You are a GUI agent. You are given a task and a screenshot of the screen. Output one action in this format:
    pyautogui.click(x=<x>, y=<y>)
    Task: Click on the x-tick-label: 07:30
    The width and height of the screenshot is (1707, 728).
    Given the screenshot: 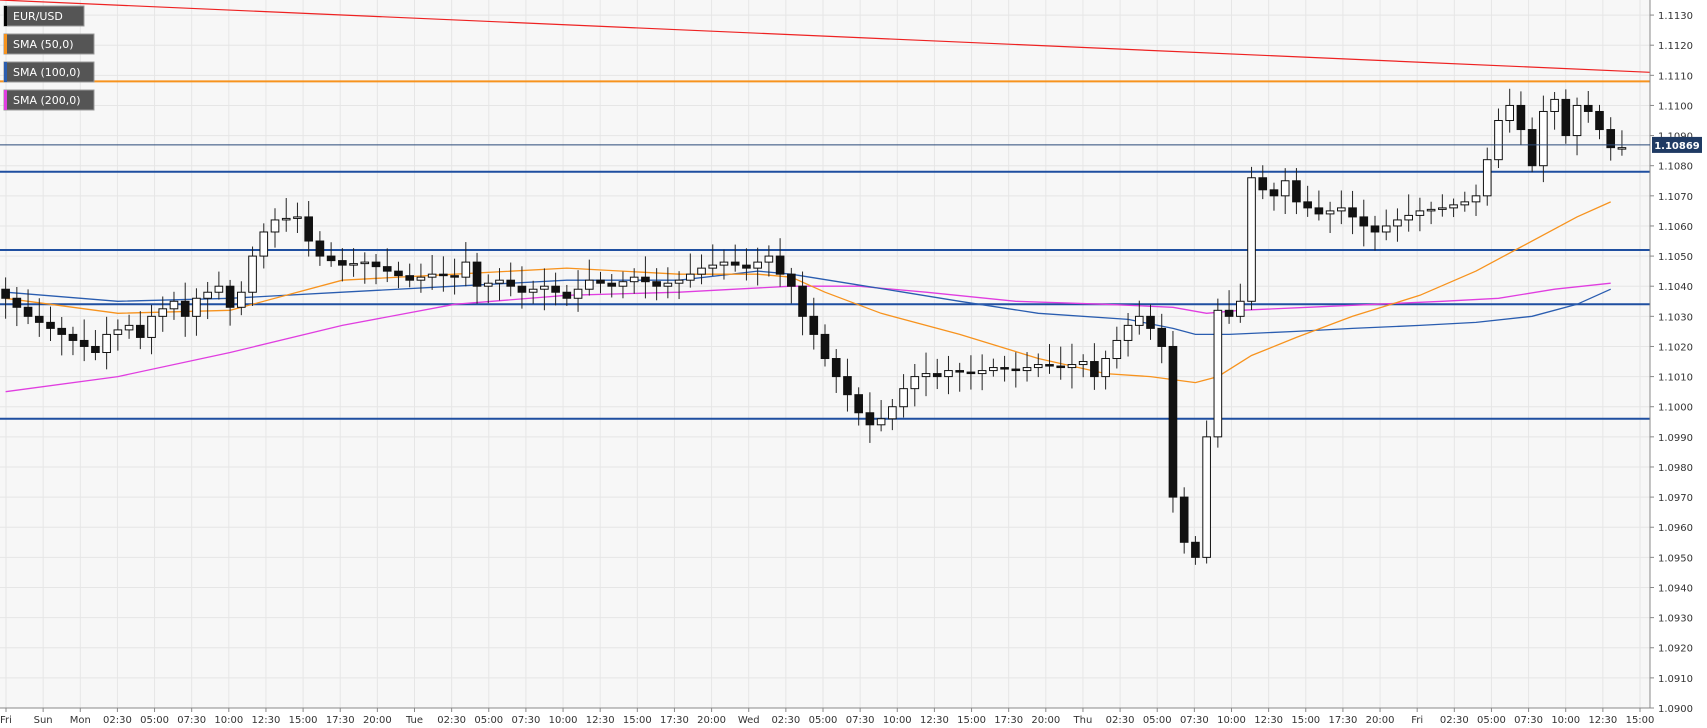 What is the action you would take?
    pyautogui.click(x=1528, y=720)
    